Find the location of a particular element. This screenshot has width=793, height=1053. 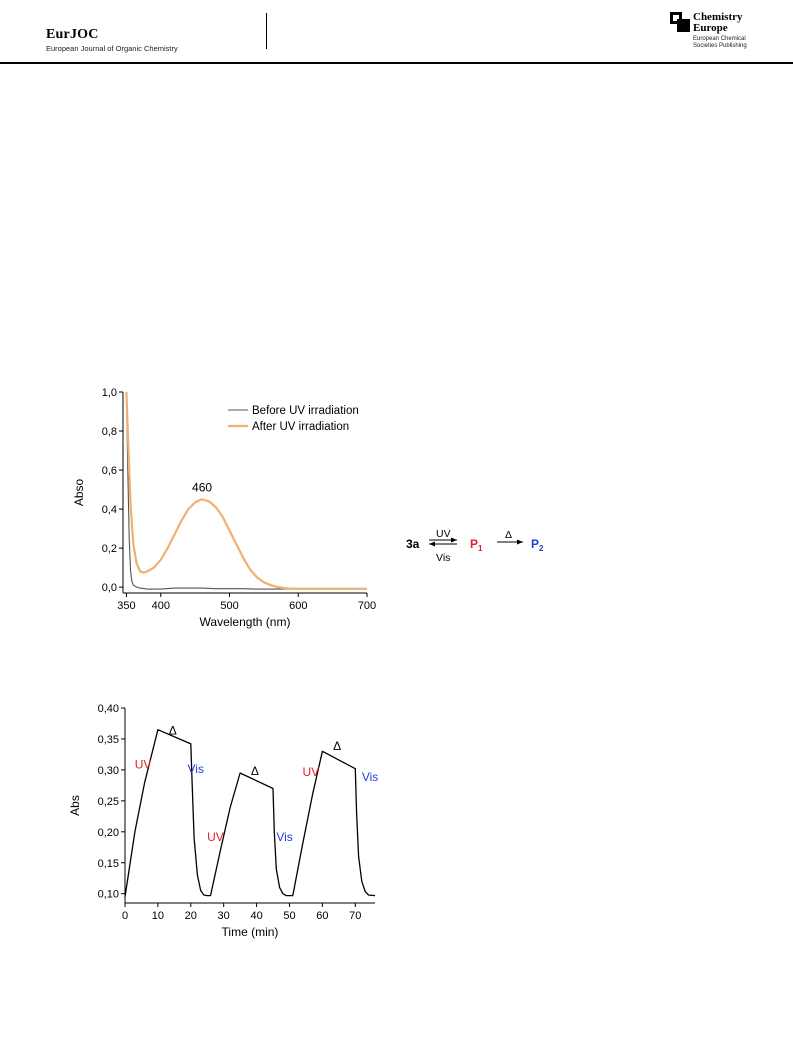

thermal-arrowhead is located at coordinates (520, 542).